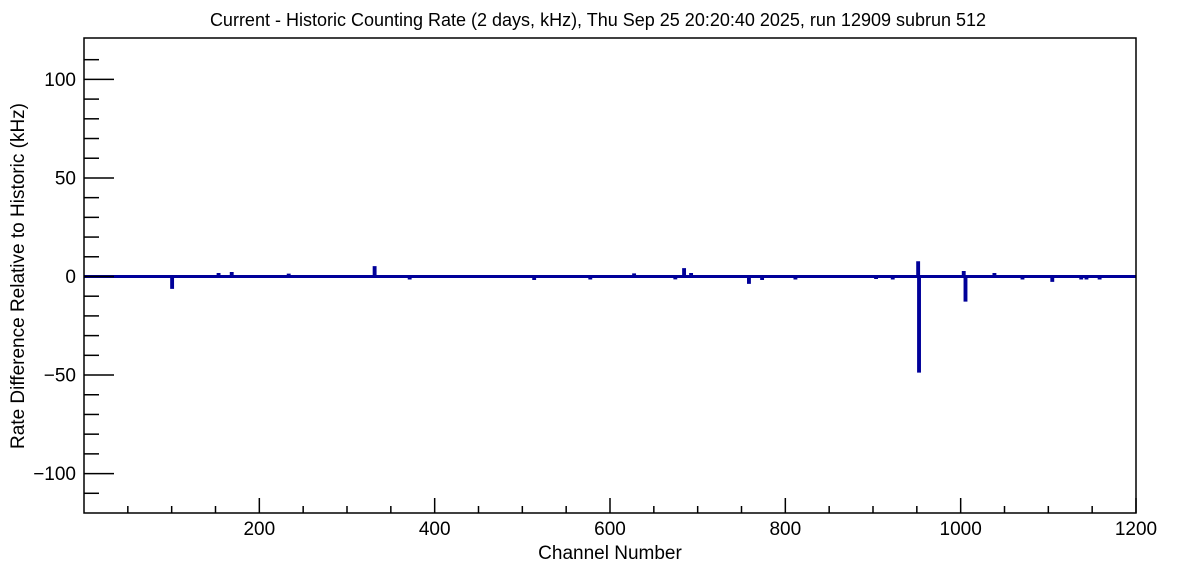  What do you see at coordinates (435, 529) in the screenshot?
I see `x-tick-label: 400` at bounding box center [435, 529].